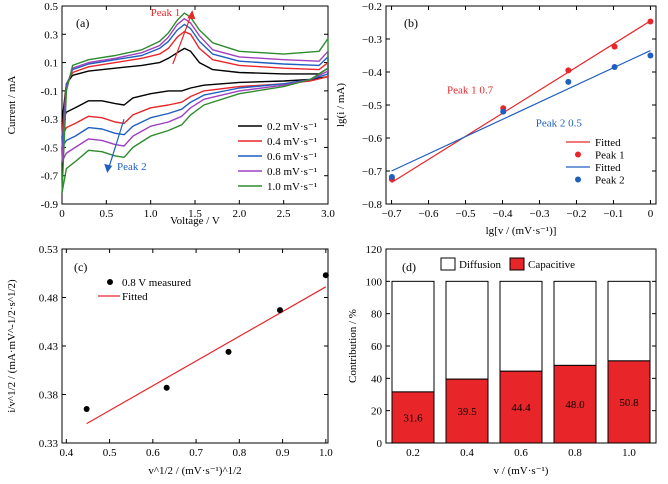 The width and height of the screenshot is (668, 484). Describe the element at coordinates (613, 214) in the screenshot. I see `panel-b-xtick-label: −0.1` at that location.